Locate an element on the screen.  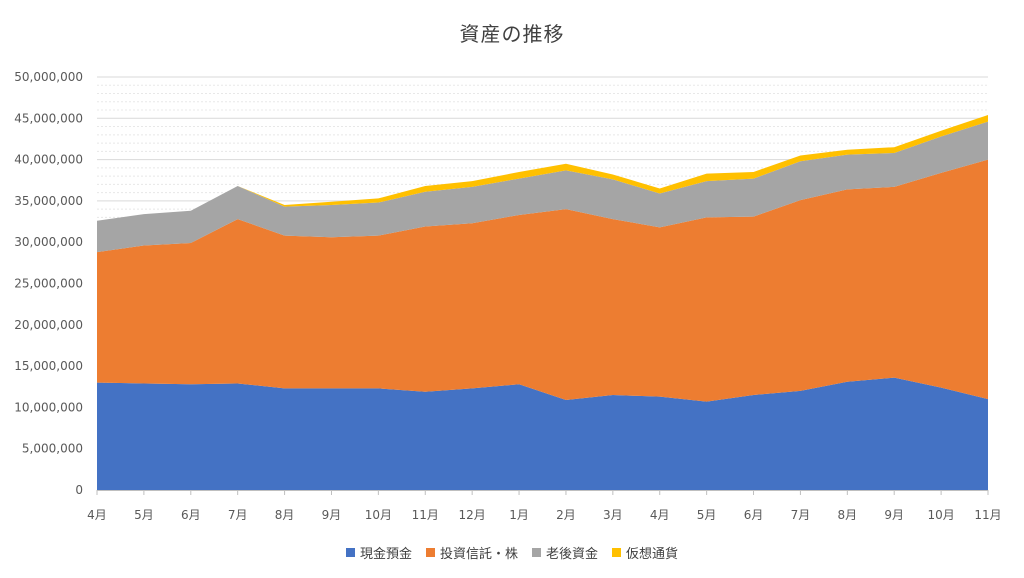
y-tick-label: 50,000,000 is located at coordinates (48, 77).